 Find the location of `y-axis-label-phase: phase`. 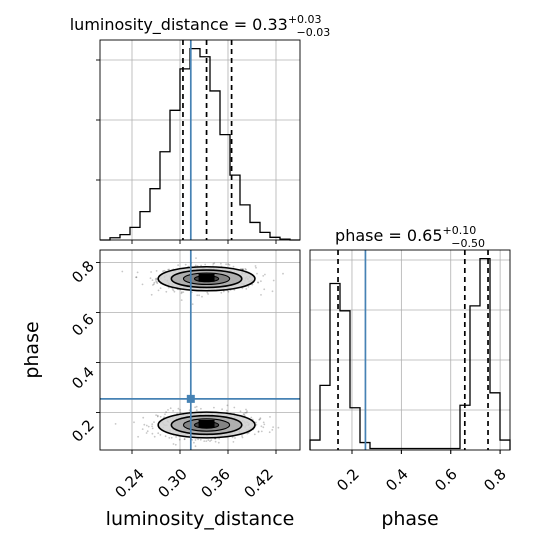

y-axis-label-phase: phase is located at coordinates (32, 349).